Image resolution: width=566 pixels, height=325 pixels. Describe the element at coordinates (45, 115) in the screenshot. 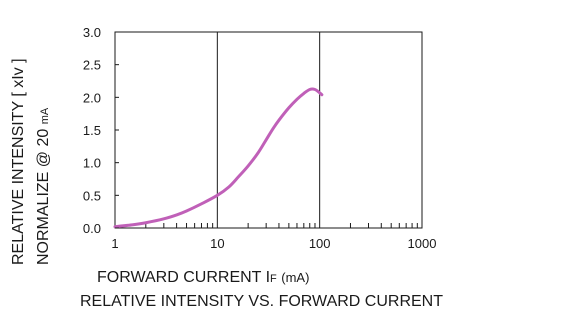

I see `y-axis-label-line2-unit: mA` at that location.